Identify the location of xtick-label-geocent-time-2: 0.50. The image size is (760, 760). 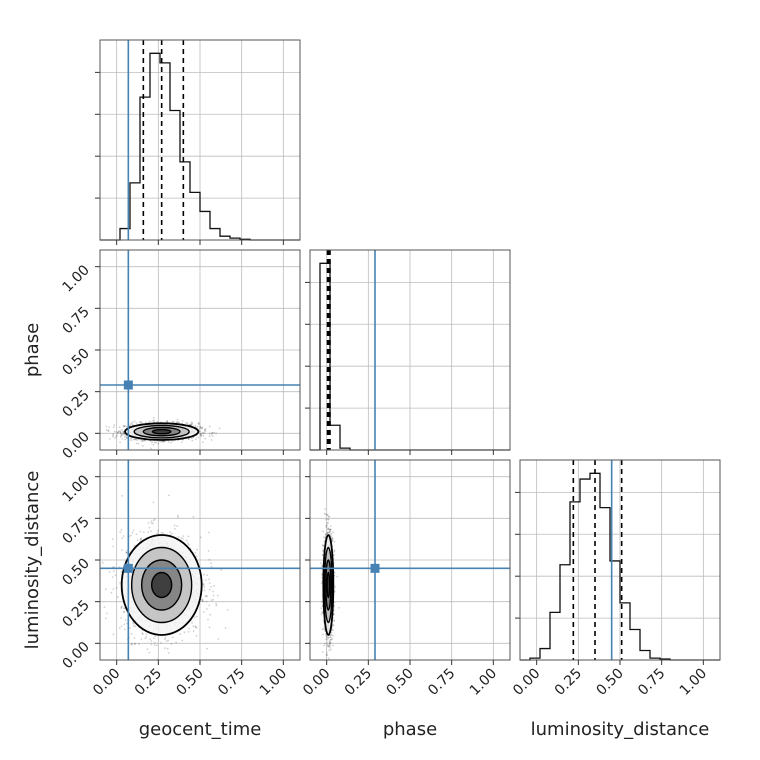
(189, 682).